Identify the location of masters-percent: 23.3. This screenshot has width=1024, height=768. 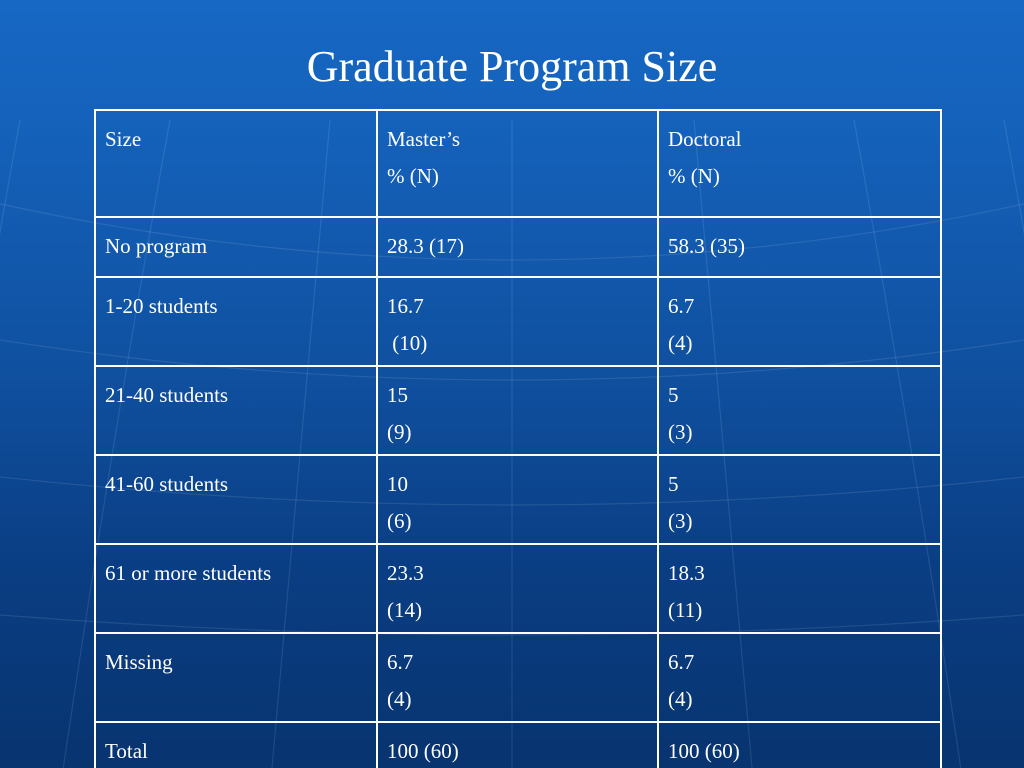
(405, 573).